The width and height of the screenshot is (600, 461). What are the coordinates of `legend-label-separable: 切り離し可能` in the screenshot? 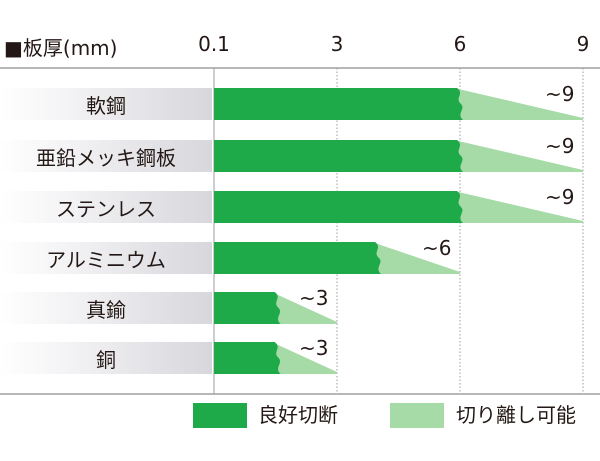 It's located at (516, 415).